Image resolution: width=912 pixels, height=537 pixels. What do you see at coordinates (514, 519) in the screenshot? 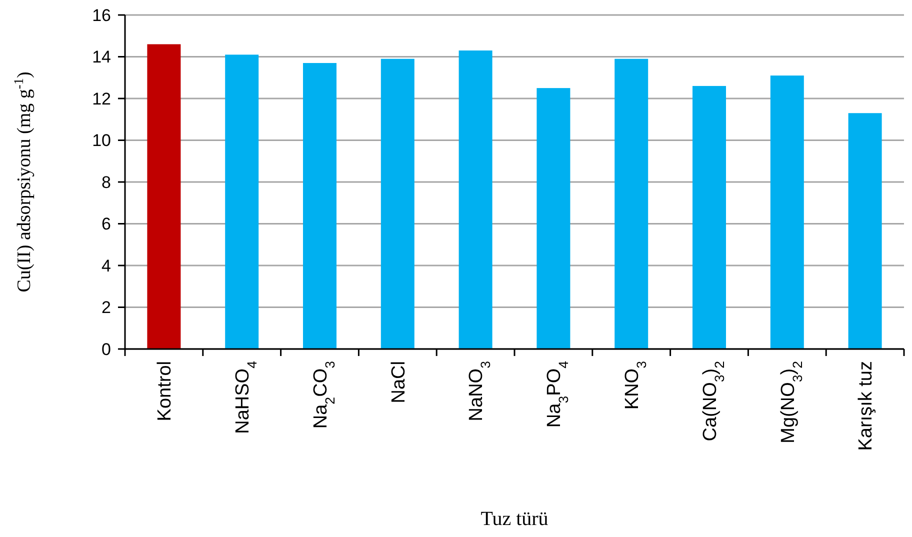
I see `x-axis-title: Tuz türü` at bounding box center [514, 519].